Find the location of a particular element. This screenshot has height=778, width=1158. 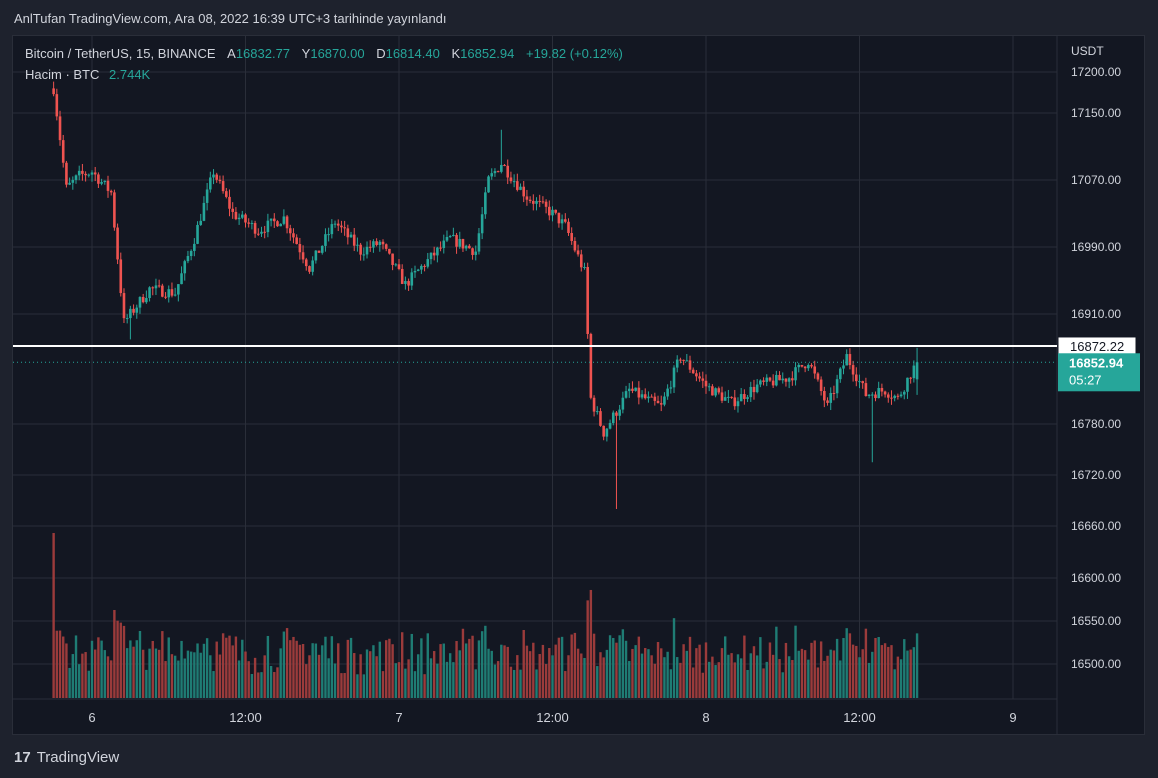

volume-label: Hacim · BTC is located at coordinates (62, 74).